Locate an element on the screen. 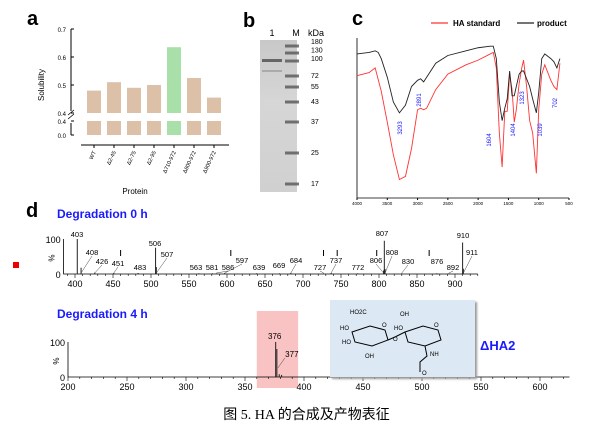  sample-band is located at coordinates (272, 60).